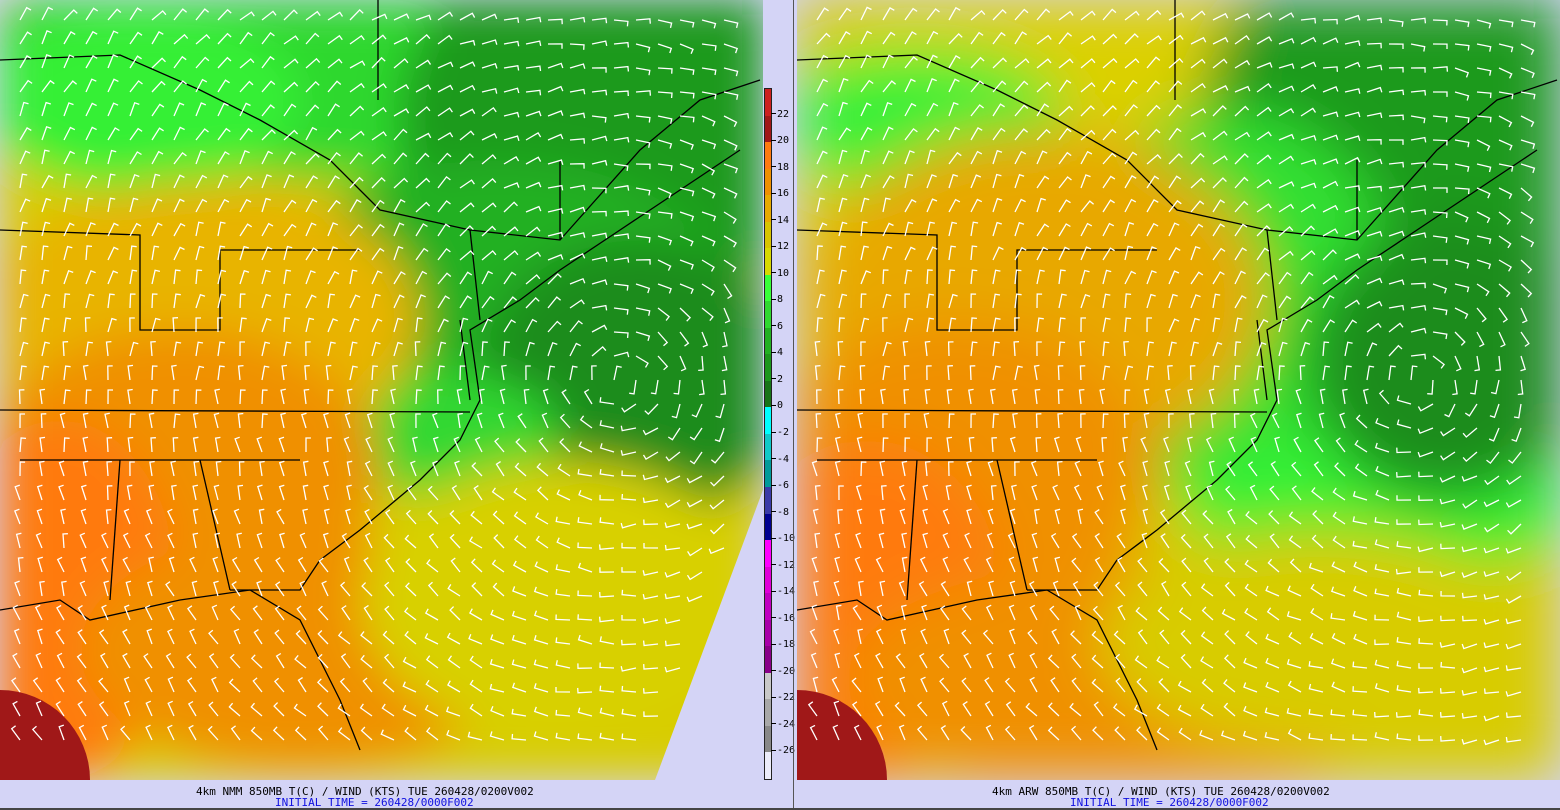 This screenshot has height=810, width=1560. What do you see at coordinates (783, 565) in the screenshot?
I see `colorbar-tick-label: -12` at bounding box center [783, 565].